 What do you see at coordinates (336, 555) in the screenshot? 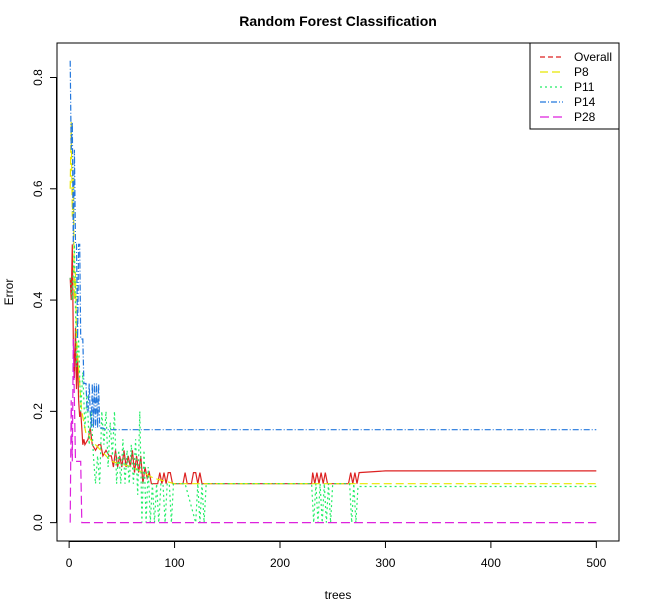
I see `x-axis: 0 100 200 300 400 500` at bounding box center [336, 555].